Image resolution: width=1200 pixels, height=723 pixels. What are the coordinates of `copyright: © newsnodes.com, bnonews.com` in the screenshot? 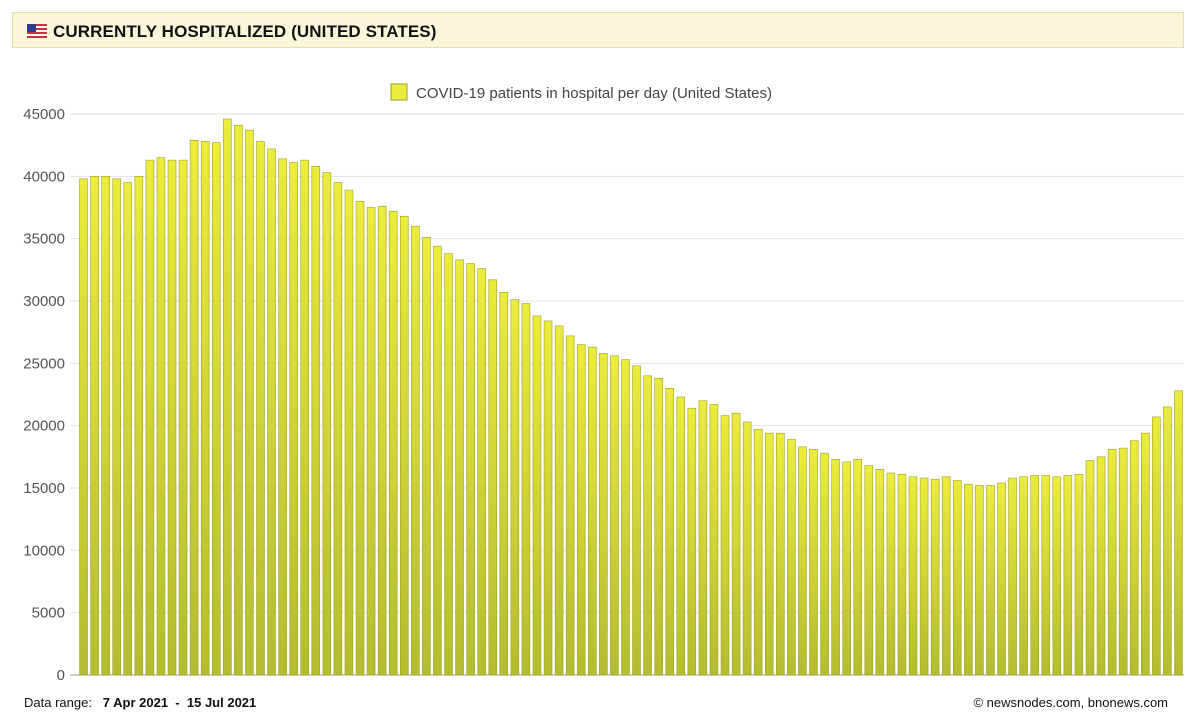 It's located at (1070, 702).